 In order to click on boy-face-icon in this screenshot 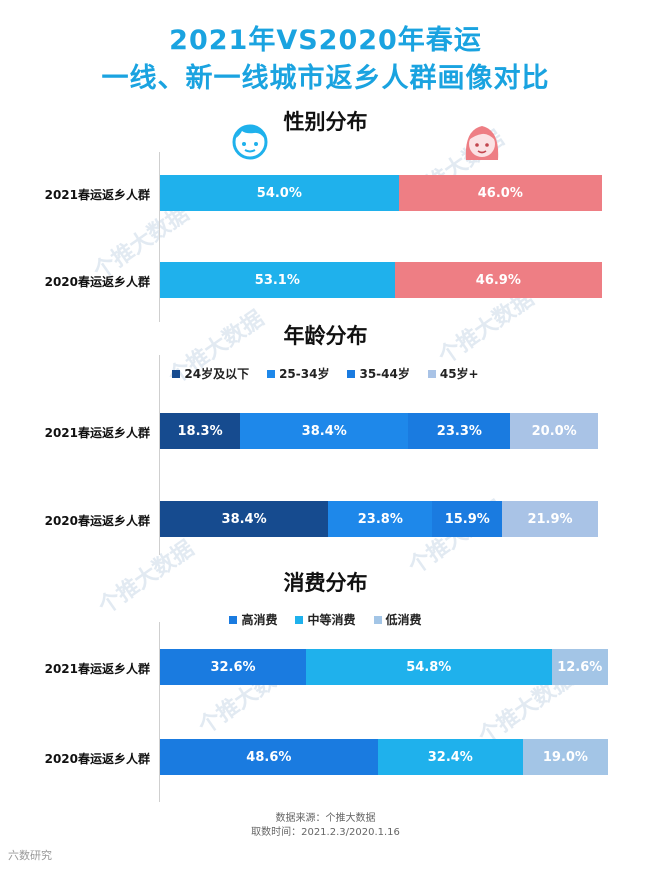, I will do `click(250, 142)`.